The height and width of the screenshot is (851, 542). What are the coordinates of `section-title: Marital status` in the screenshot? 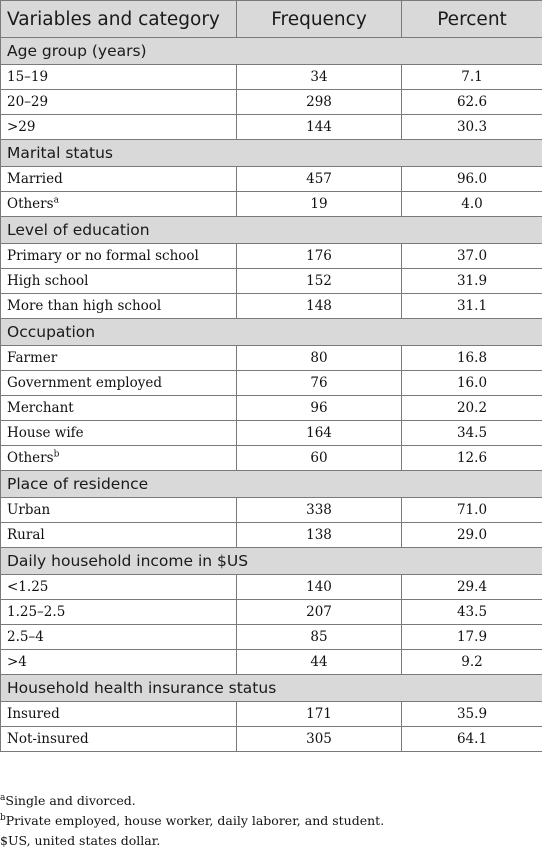 It's located at (271, 153).